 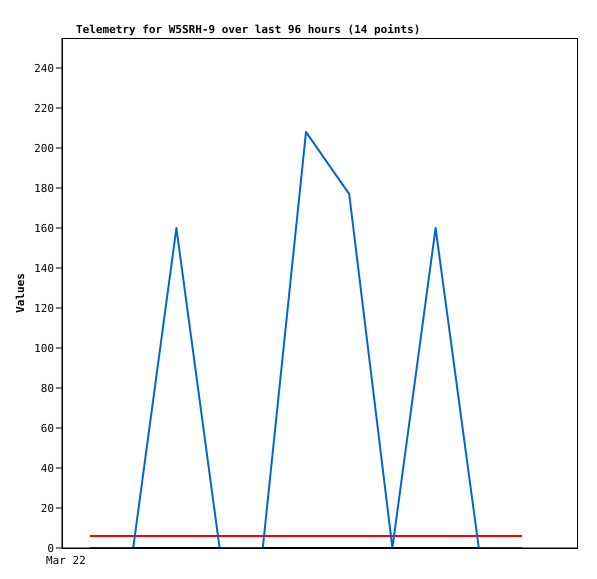 I want to click on y-tick-label: 60, so click(x=47, y=428).